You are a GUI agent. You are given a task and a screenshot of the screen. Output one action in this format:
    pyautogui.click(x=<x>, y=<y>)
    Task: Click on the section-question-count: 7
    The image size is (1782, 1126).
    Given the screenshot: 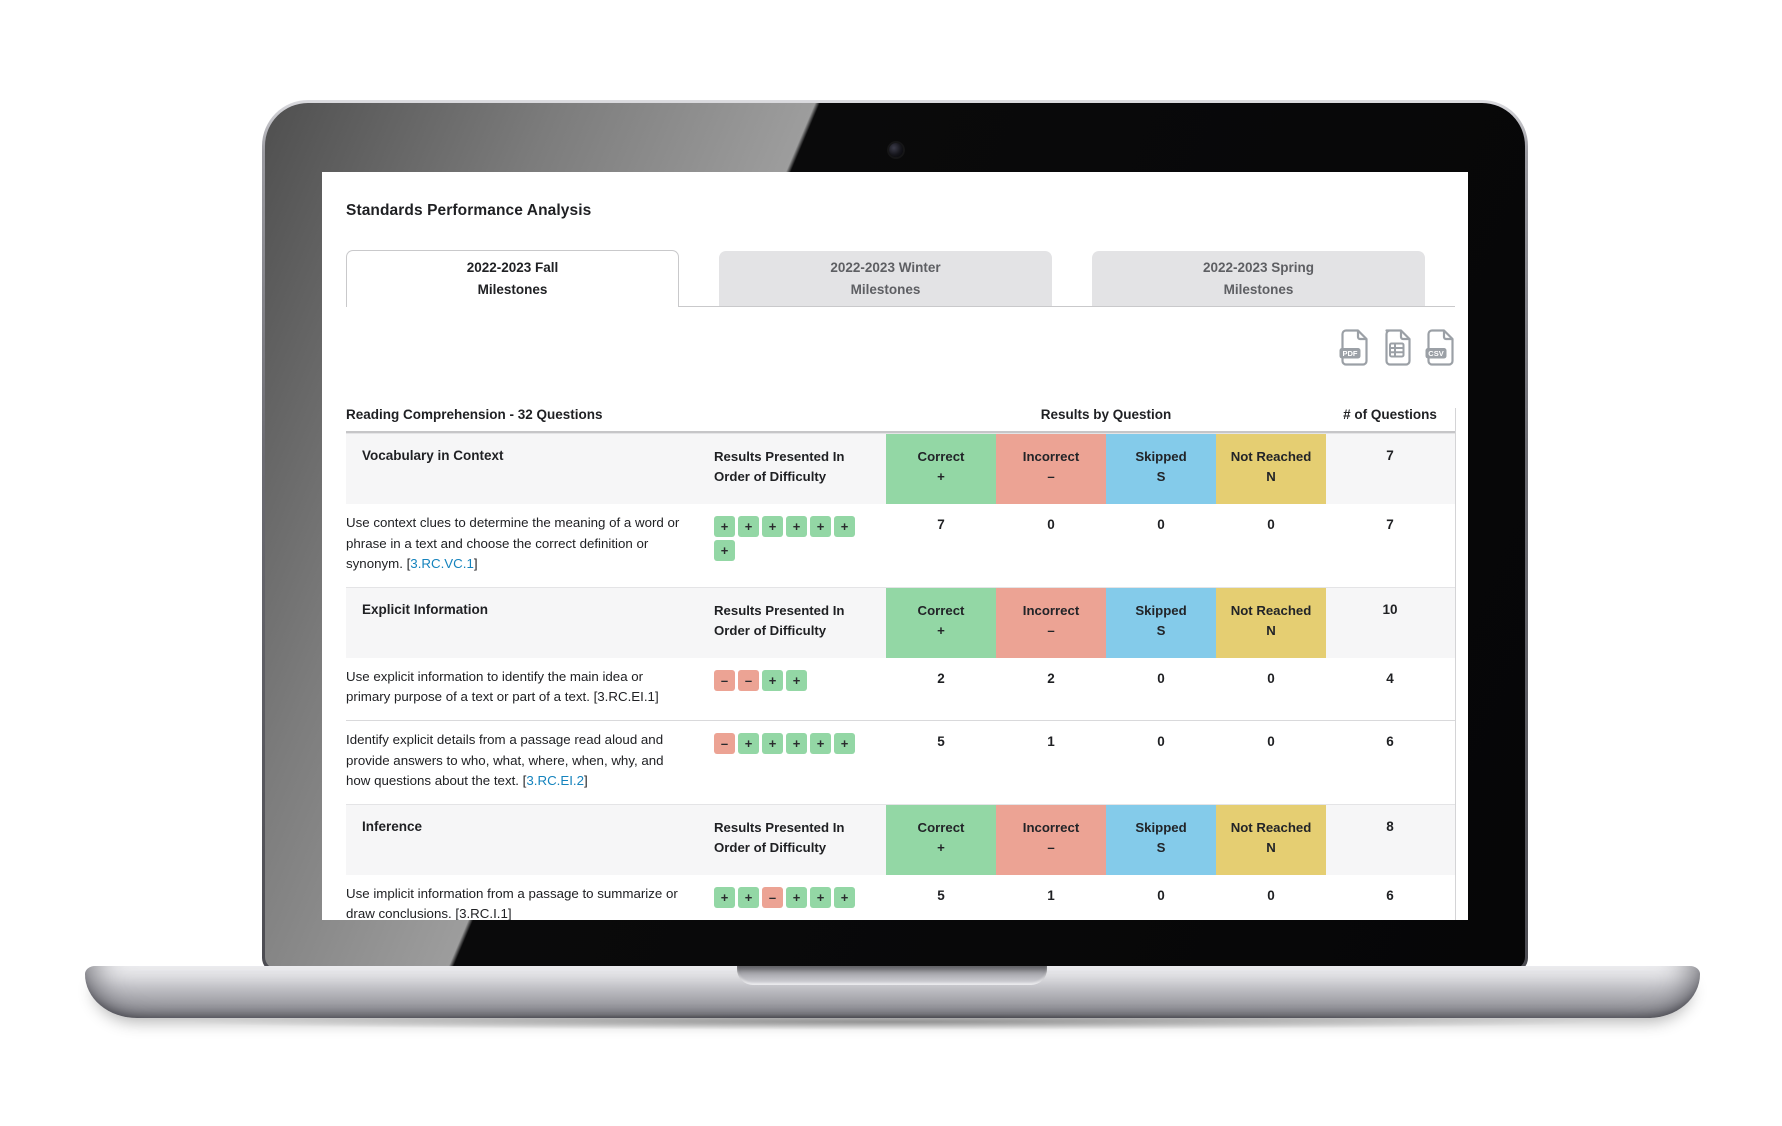 What is the action you would take?
    pyautogui.click(x=1390, y=455)
    